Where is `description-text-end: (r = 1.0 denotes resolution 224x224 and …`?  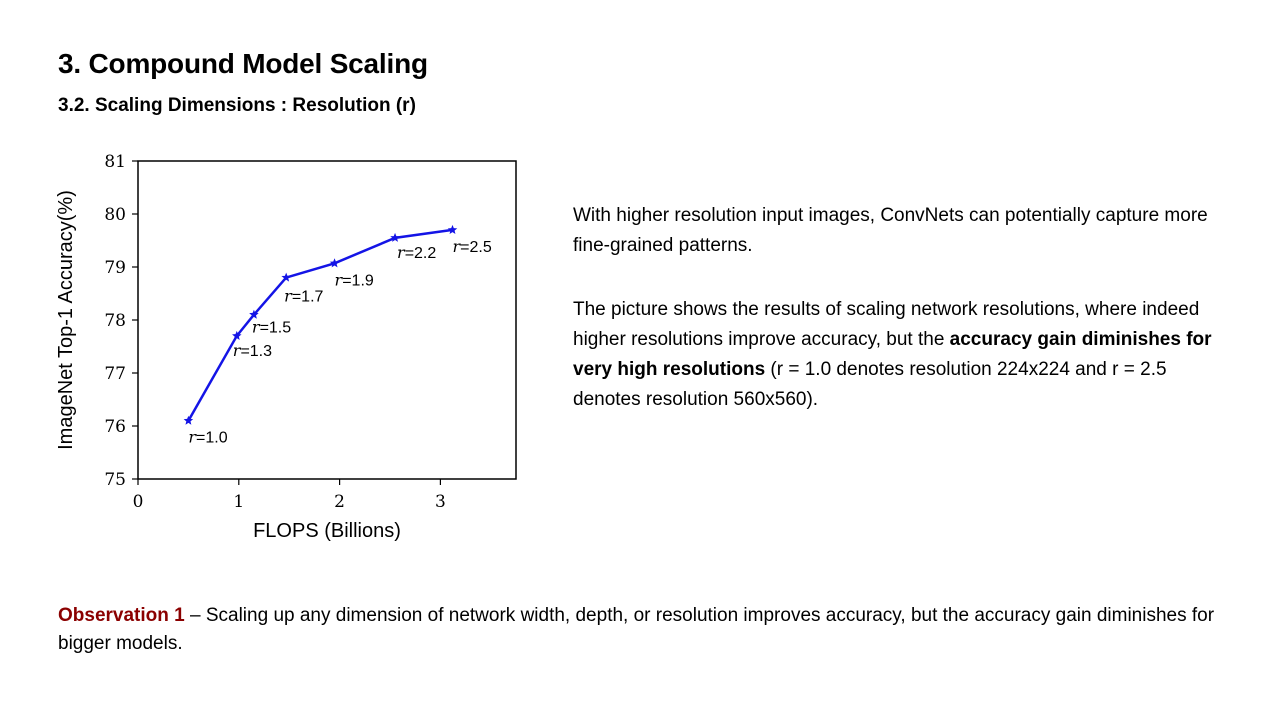 description-text-end: (r = 1.0 denotes resolution 224x224 and … is located at coordinates (870, 384).